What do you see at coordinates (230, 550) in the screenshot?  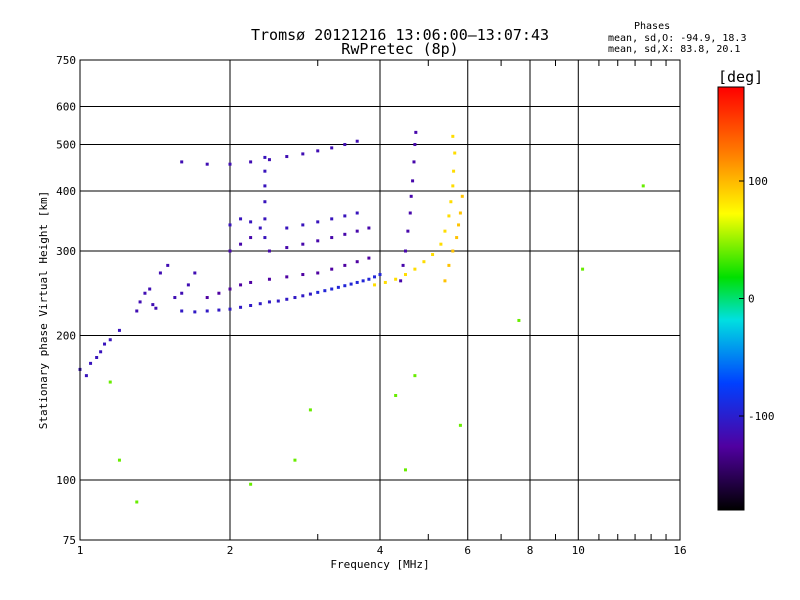 I see `x-tick-label: 2` at bounding box center [230, 550].